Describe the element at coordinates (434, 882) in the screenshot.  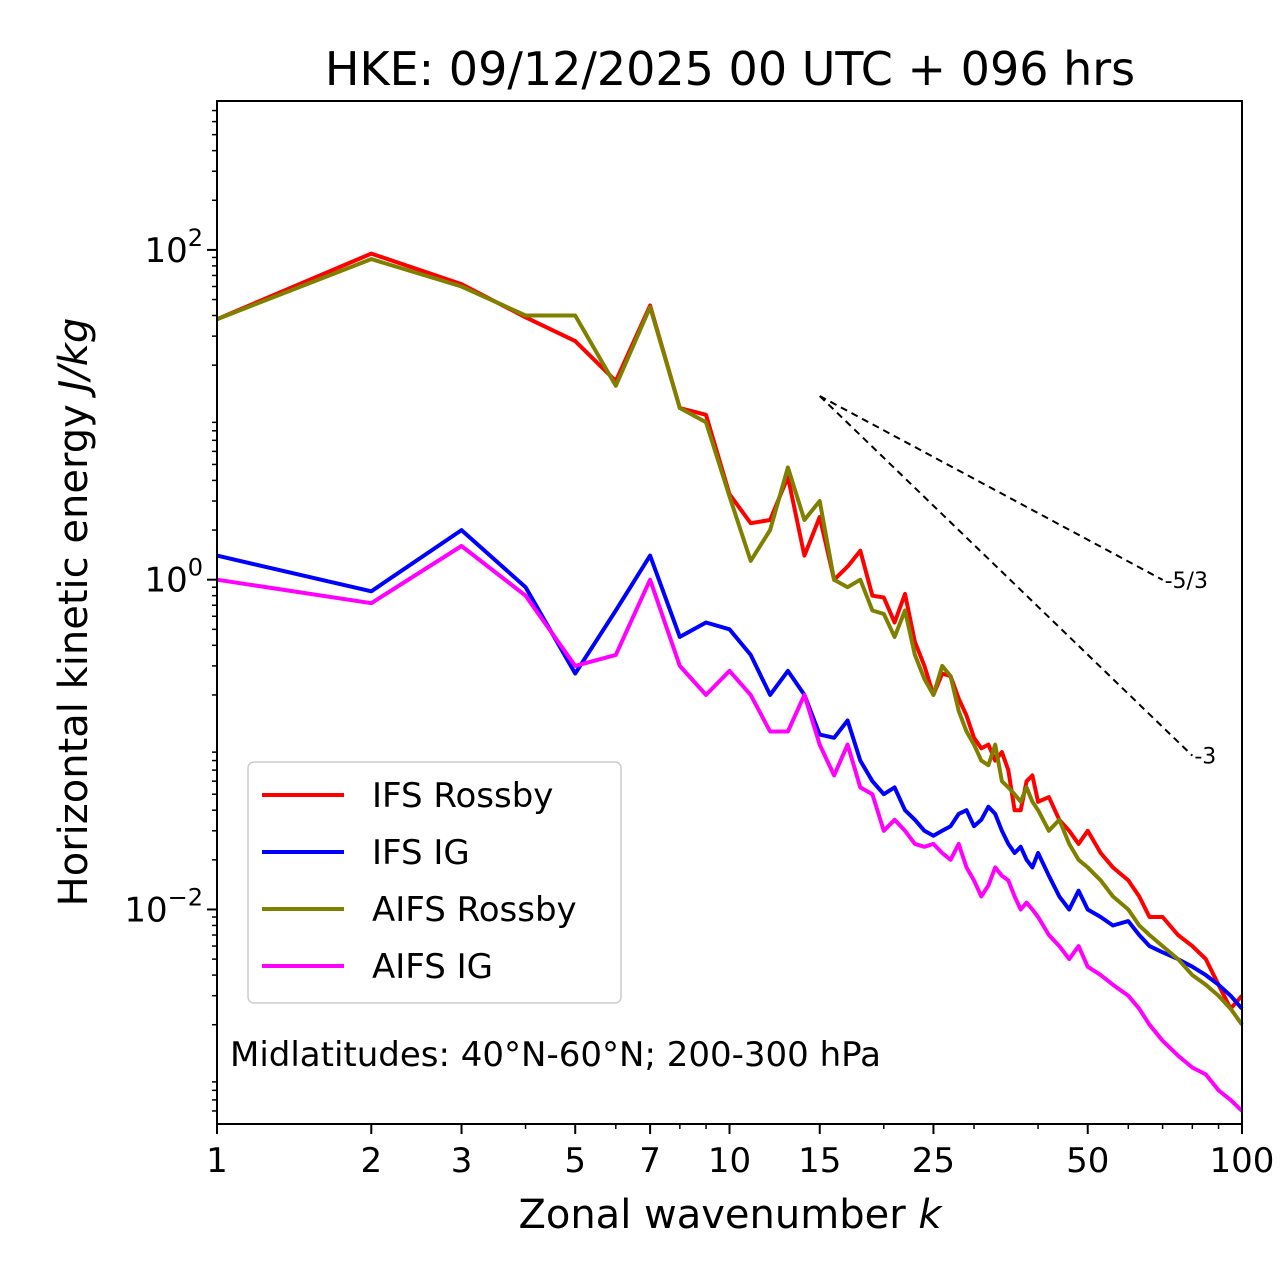
I see `legend: IFS Rossby IFS IG AIFS Rossby AIFS IG` at that location.